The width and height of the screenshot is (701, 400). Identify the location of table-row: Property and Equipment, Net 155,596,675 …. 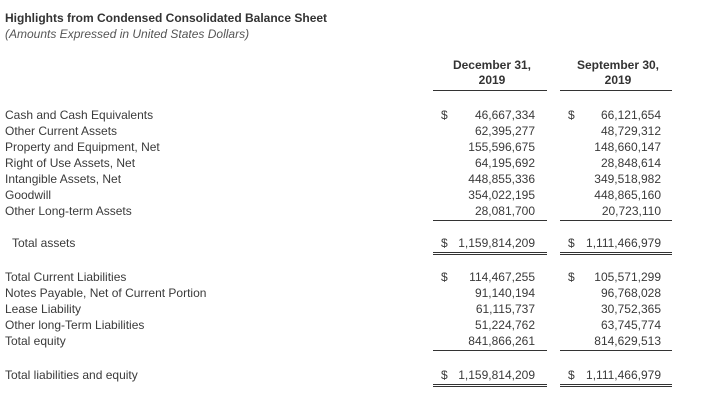
(350, 147).